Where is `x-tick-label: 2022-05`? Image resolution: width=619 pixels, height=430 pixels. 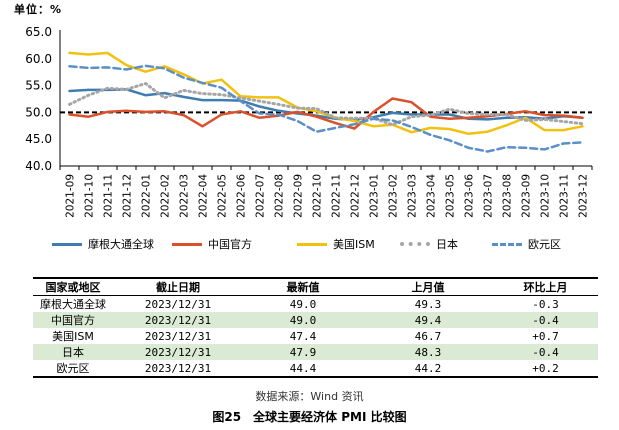
x-tick-label: 2022-05 is located at coordinates (223, 196).